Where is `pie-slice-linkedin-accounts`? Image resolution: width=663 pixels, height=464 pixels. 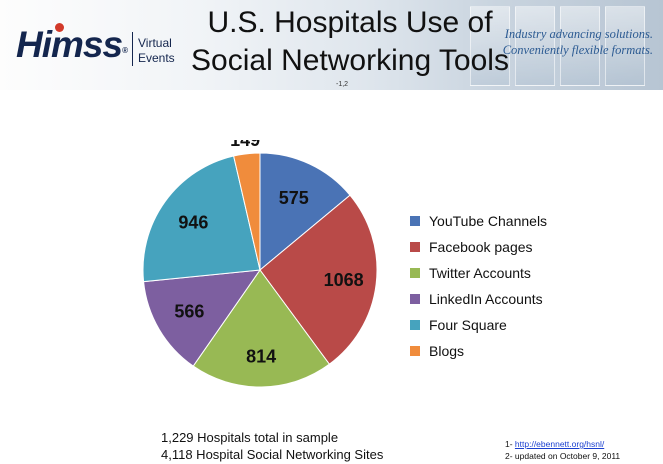
pie-slice-linkedin-accounts is located at coordinates (202, 318).